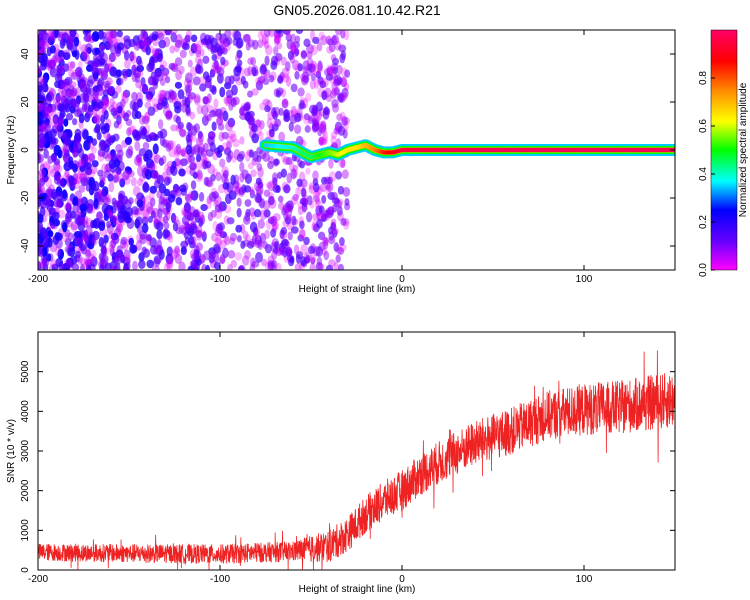 The image size is (750, 600). Describe the element at coordinates (25, 245) in the screenshot. I see `y-tick-label: -40` at that location.